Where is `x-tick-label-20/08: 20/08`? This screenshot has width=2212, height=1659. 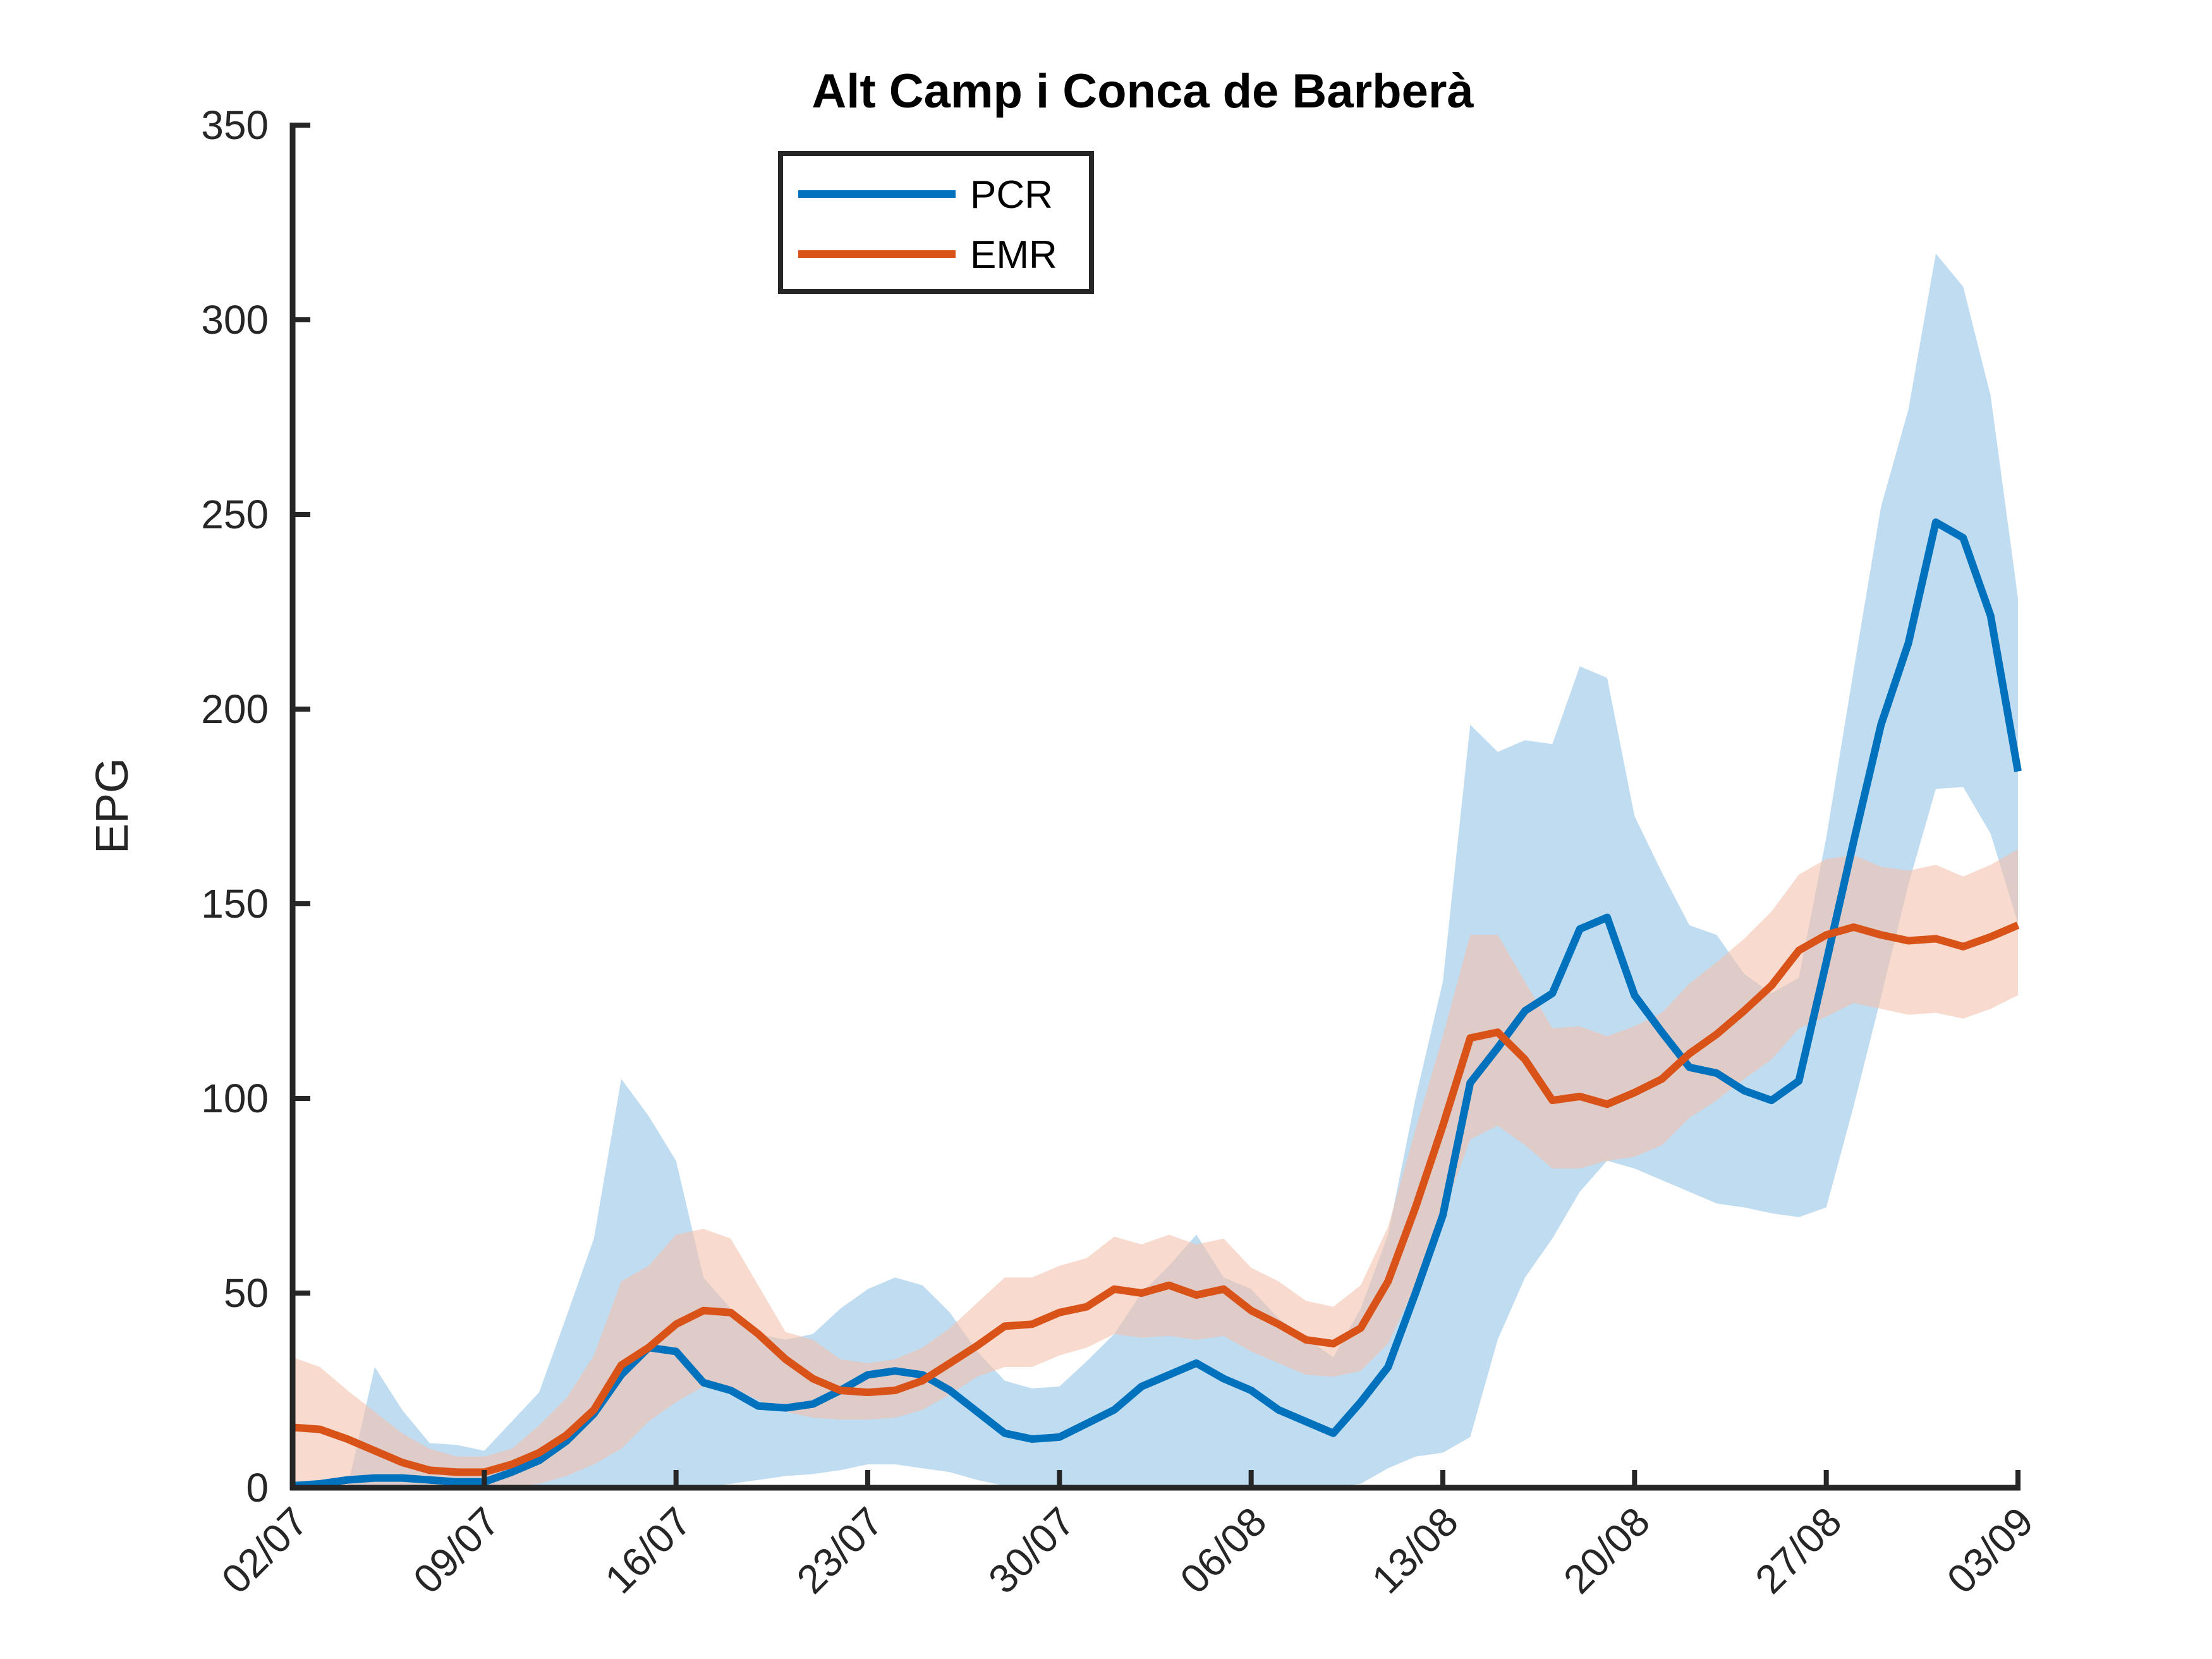 x-tick-label-20/08: 20/08 is located at coordinates (1606, 1550).